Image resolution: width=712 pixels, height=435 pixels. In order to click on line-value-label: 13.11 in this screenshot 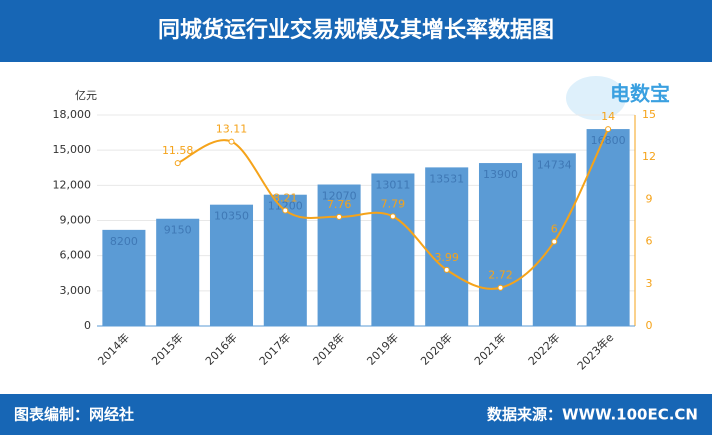, I will do `click(232, 129)`.